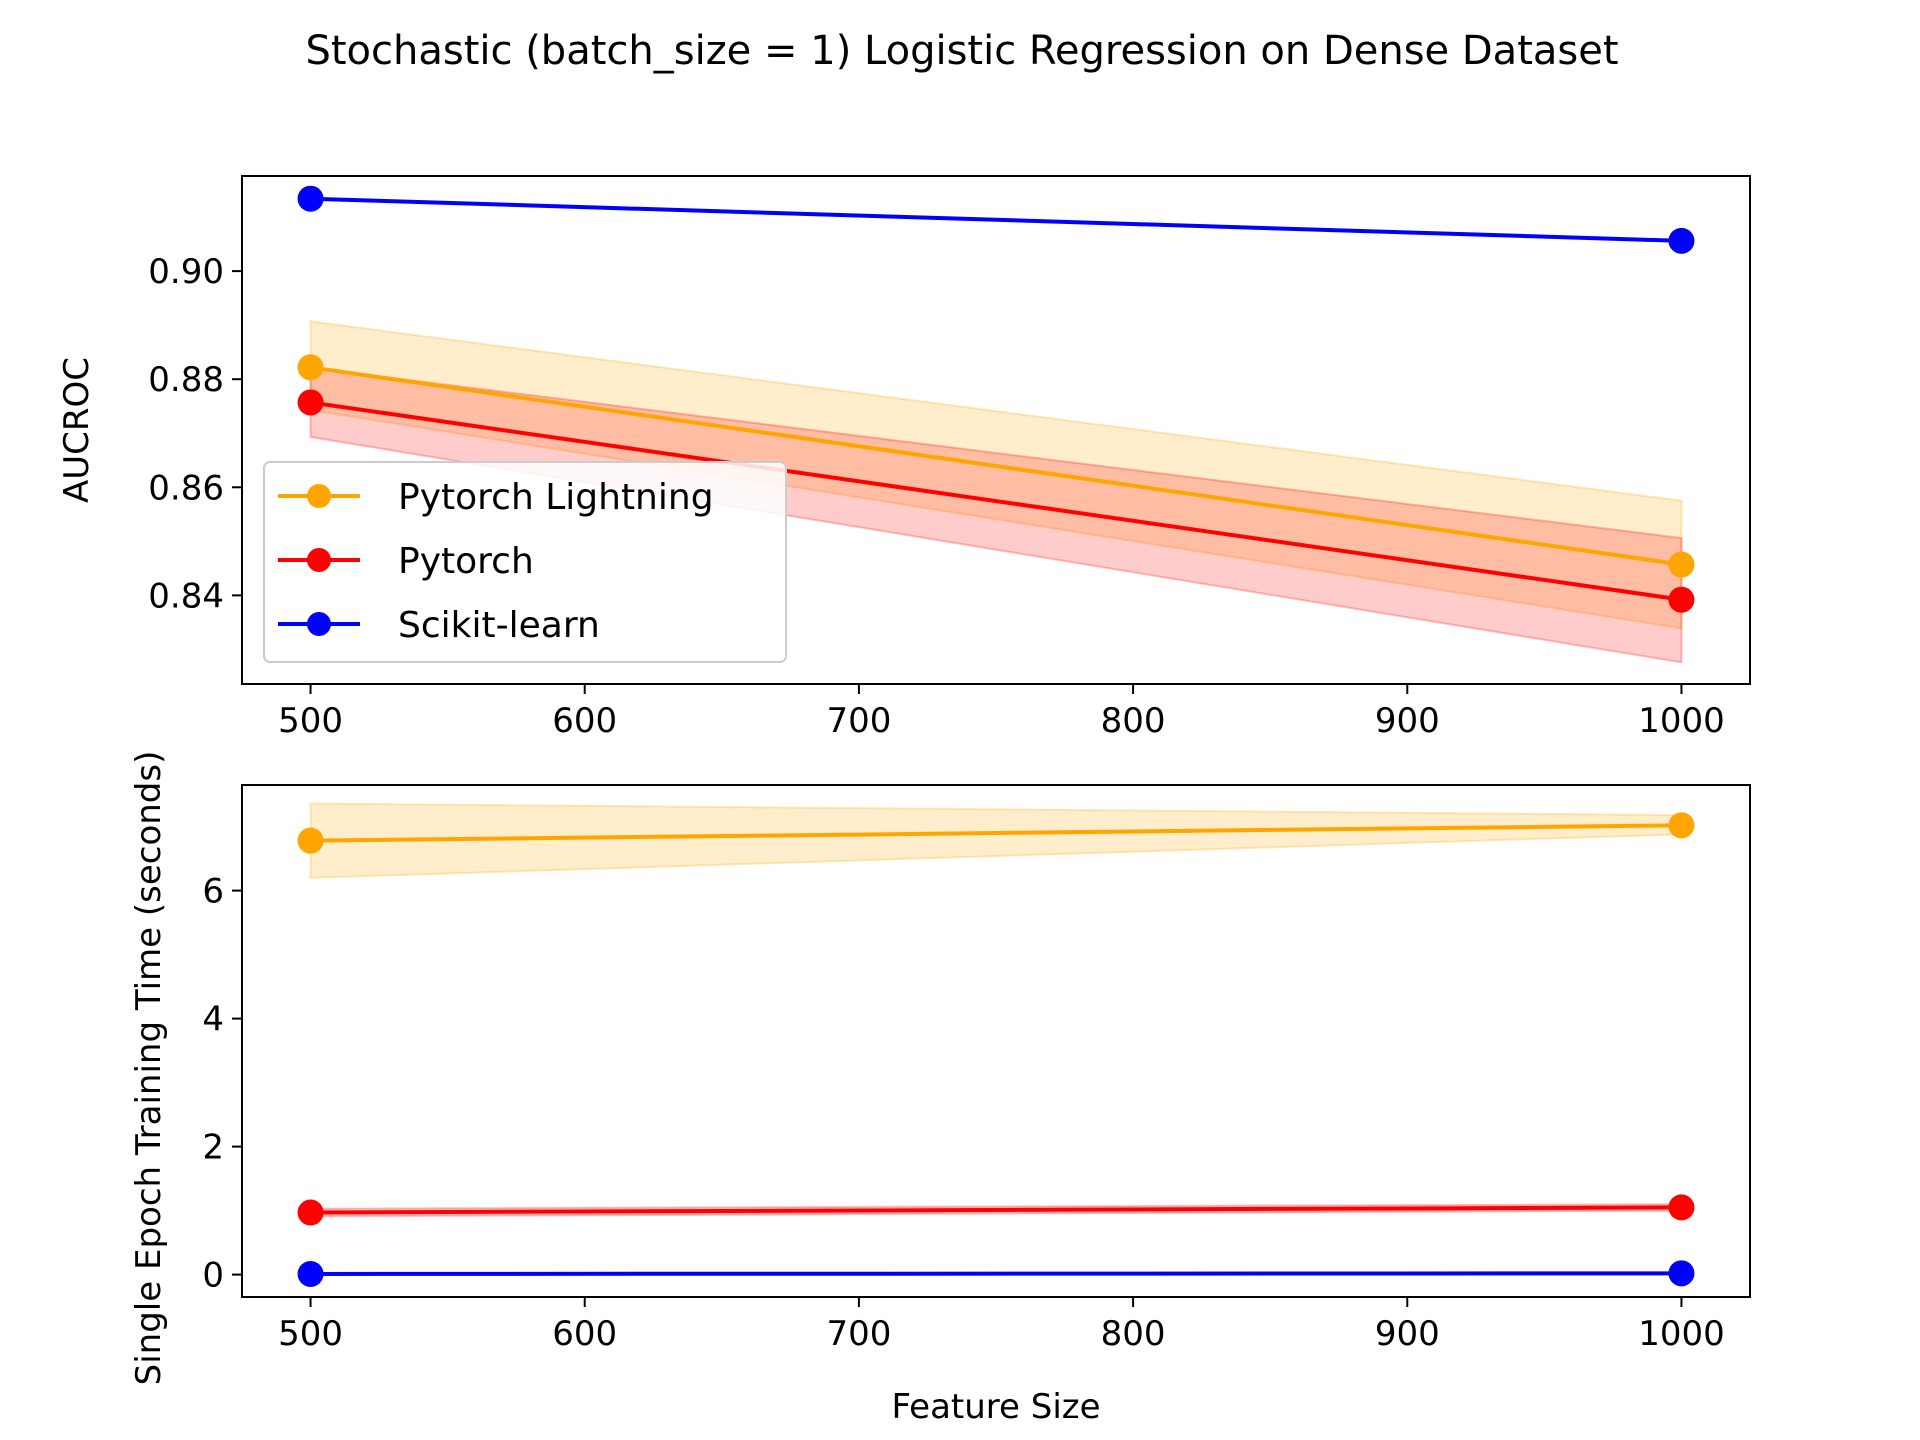 The width and height of the screenshot is (1920, 1440). Describe the element at coordinates (466, 561) in the screenshot. I see `legend-label-pytorch: Pytorch` at that location.